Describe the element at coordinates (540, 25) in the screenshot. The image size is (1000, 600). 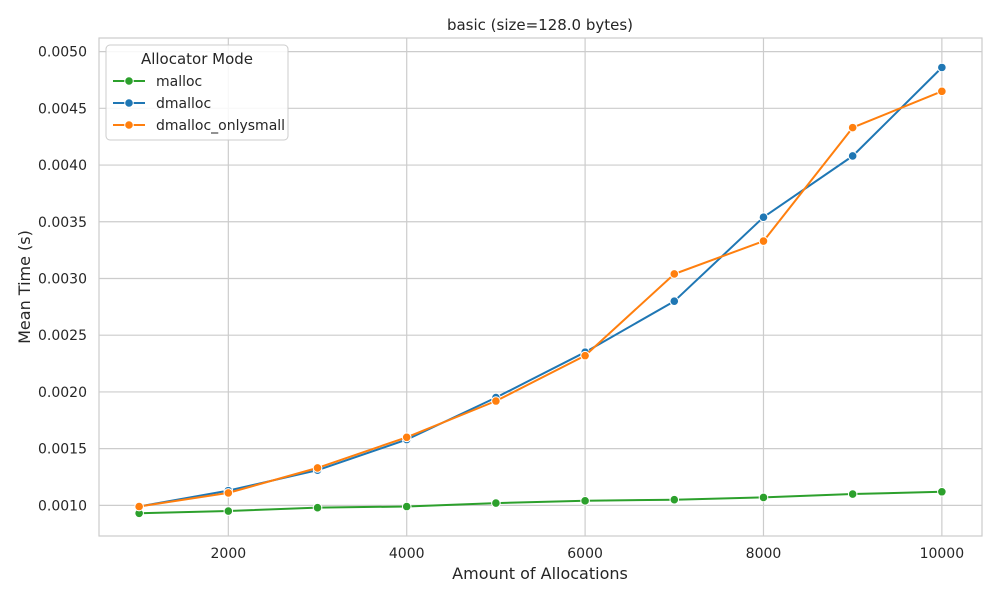
I see `chart-title: basic (size=128.0 bytes)` at that location.